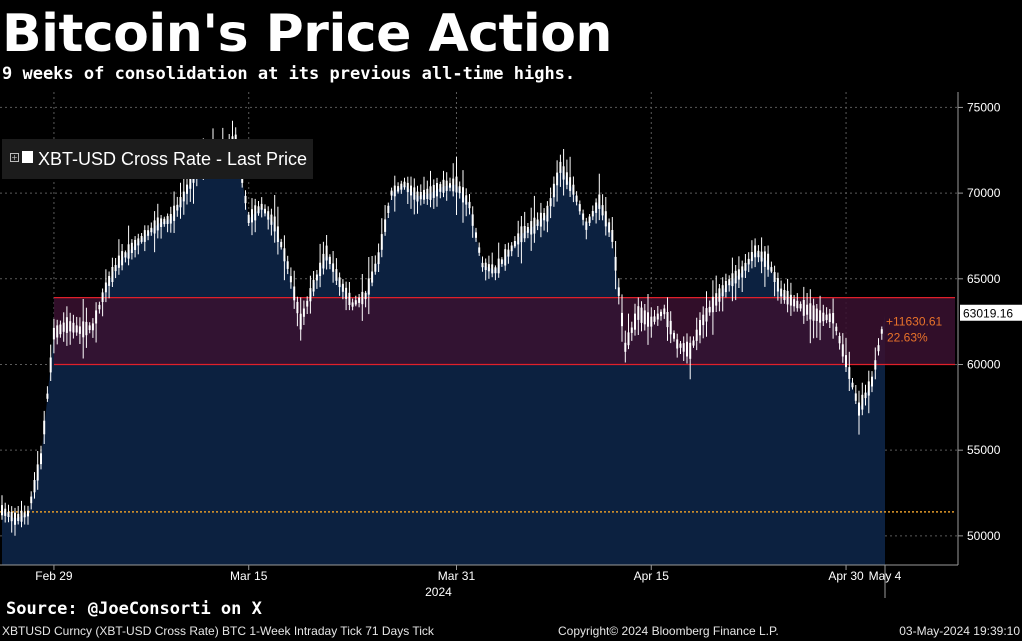  Describe the element at coordinates (988, 314) in the screenshot. I see `last-price-label: 63019.16` at that location.